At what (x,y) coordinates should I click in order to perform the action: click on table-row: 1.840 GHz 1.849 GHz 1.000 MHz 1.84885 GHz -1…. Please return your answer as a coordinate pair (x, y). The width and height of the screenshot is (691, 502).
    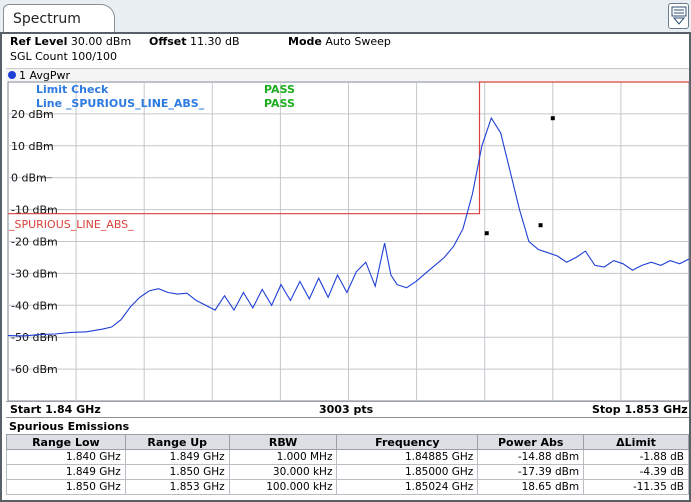
    Looking at the image, I should click on (347, 457).